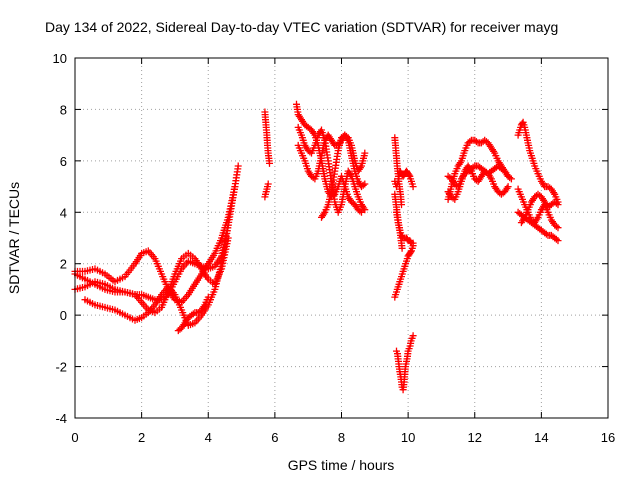  Describe the element at coordinates (398, 221) in the screenshot. I see `series-track-o` at that location.